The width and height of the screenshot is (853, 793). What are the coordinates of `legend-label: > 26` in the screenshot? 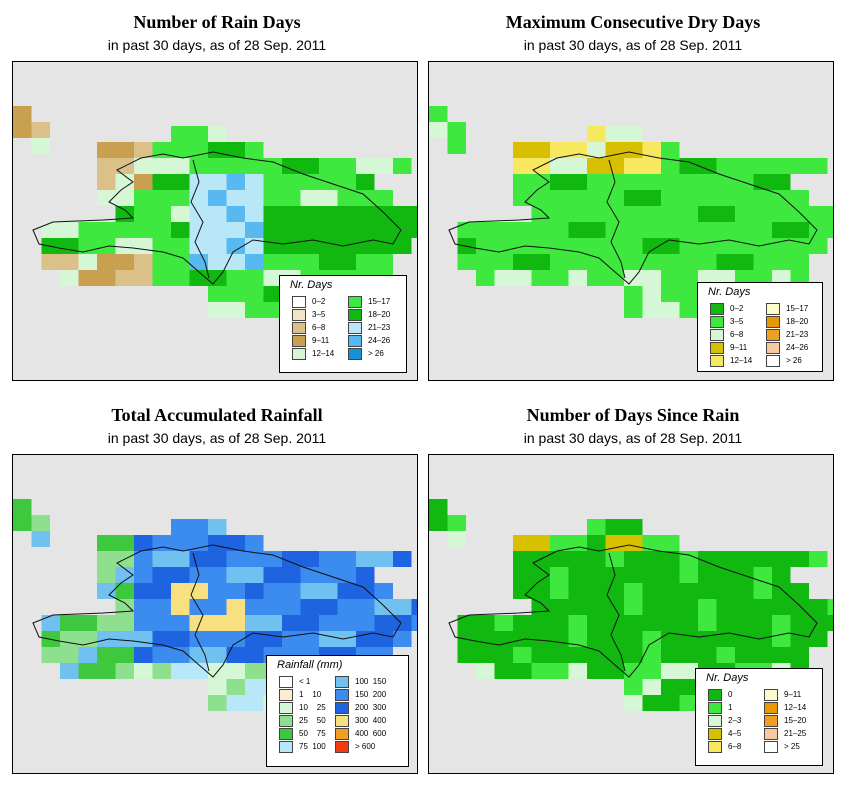 It's located at (794, 360).